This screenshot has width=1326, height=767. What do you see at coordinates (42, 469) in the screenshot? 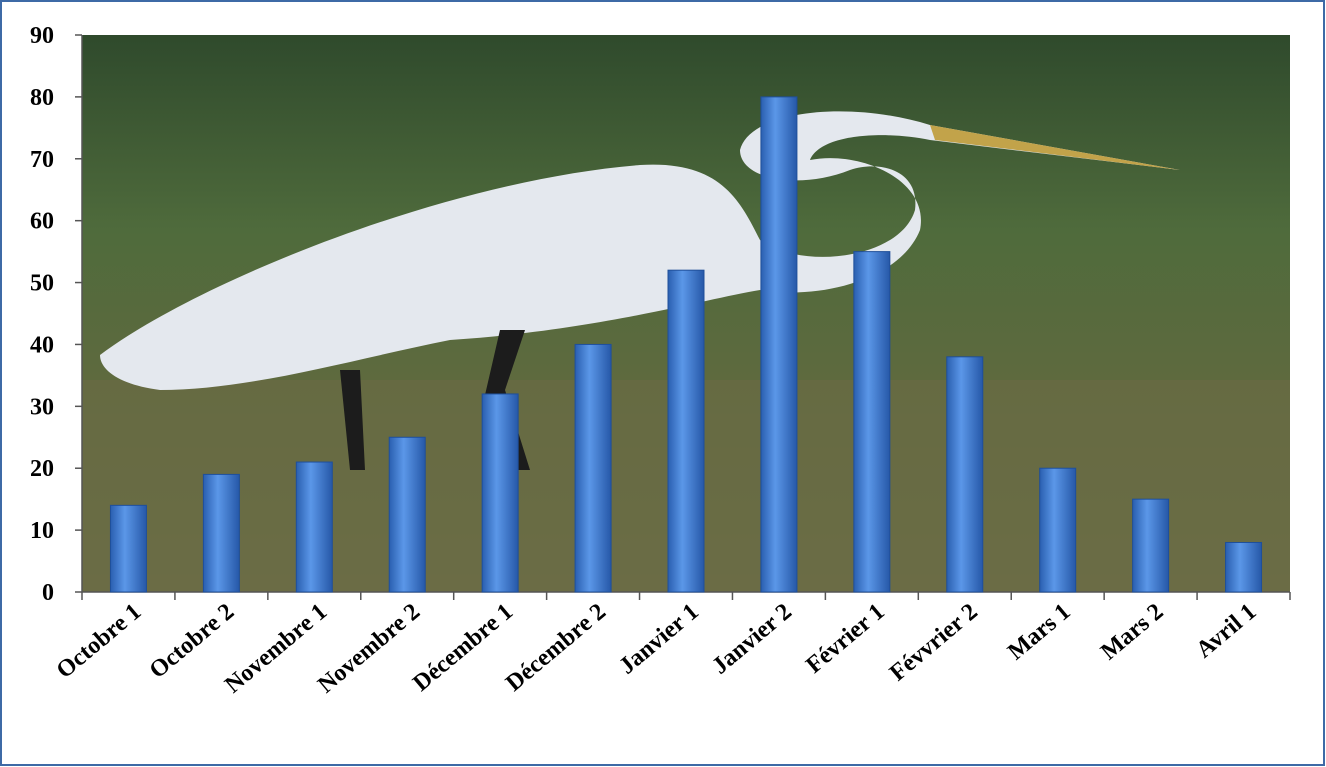
I see `y-tick-label: 20` at bounding box center [42, 469].